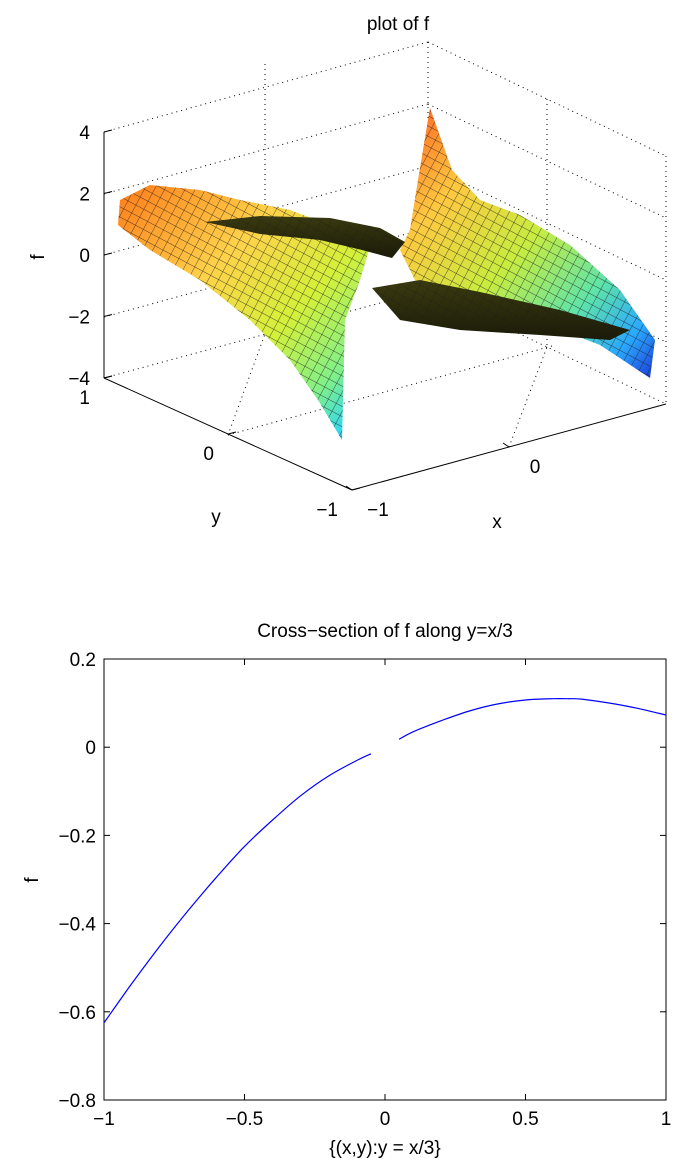  Describe the element at coordinates (216, 517) in the screenshot. I see `surface-ylabel: y` at that location.